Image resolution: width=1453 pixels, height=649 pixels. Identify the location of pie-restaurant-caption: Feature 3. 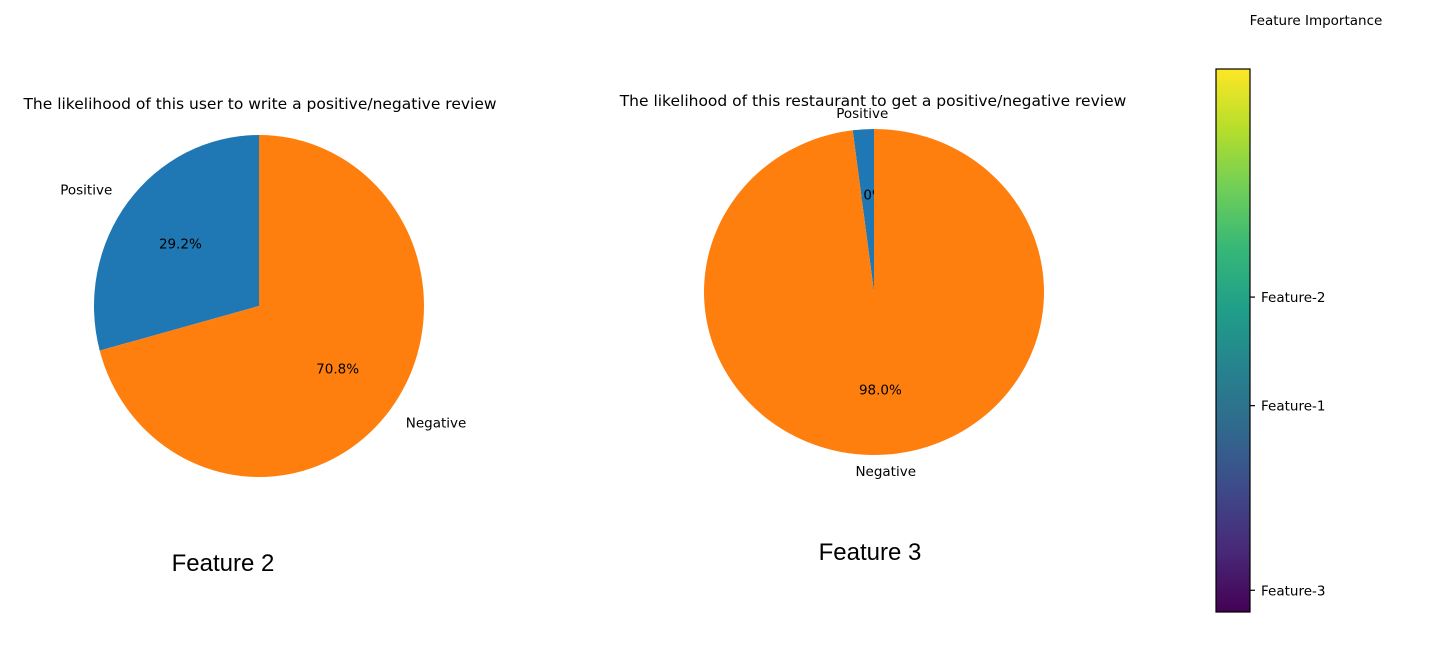
(870, 552).